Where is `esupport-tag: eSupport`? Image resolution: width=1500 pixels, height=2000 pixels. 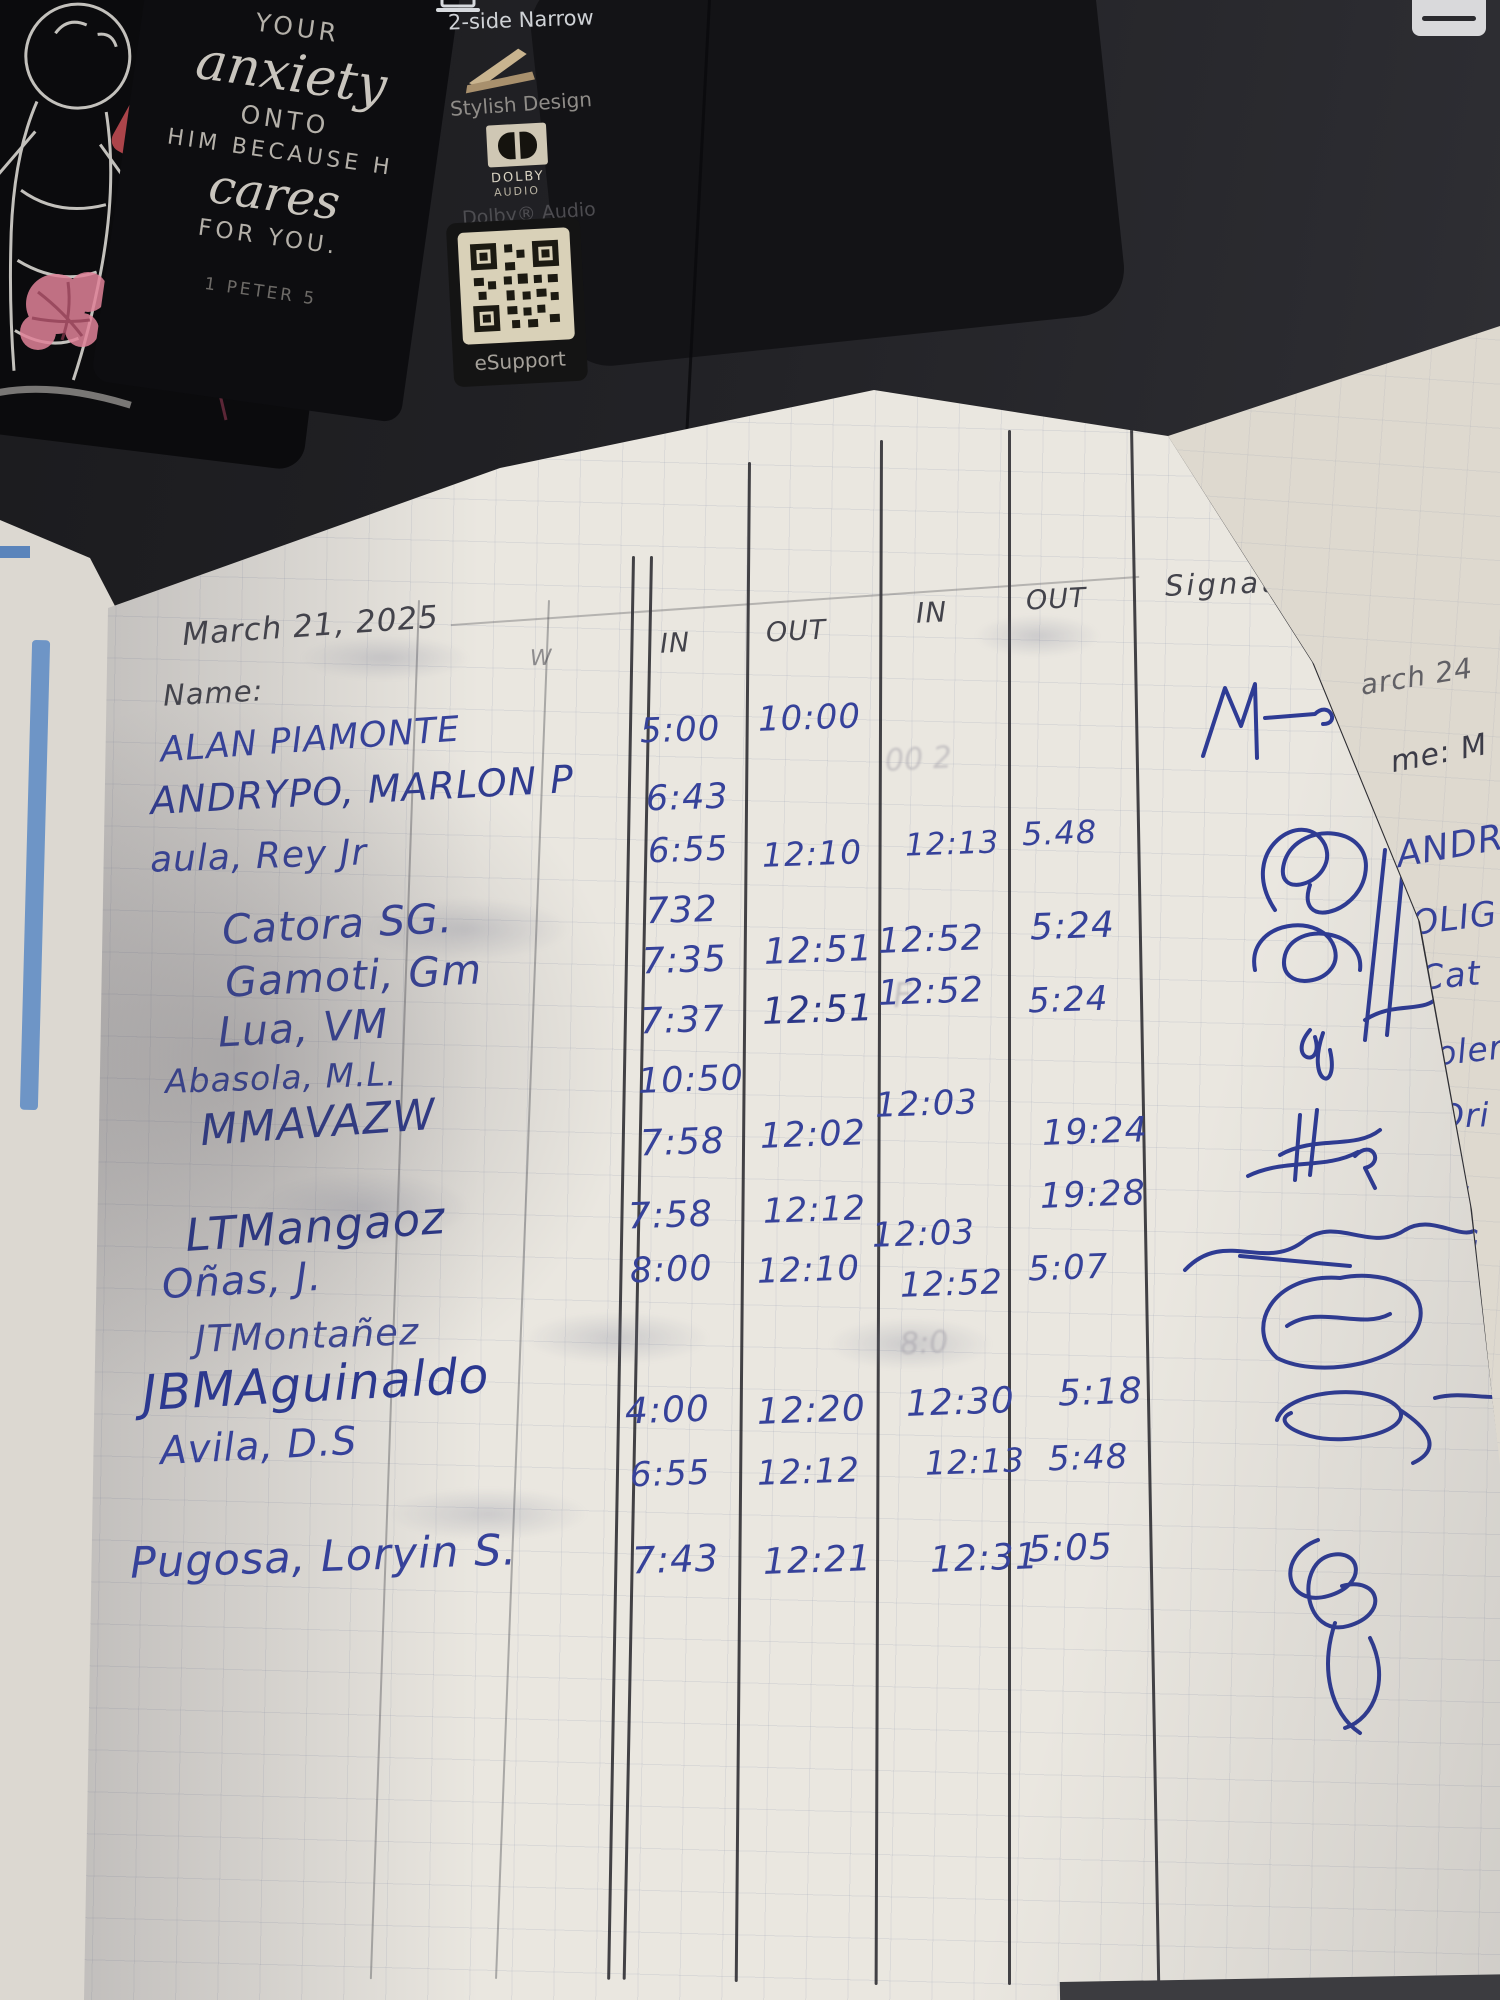
esupport-tag: eSupport is located at coordinates (517, 302).